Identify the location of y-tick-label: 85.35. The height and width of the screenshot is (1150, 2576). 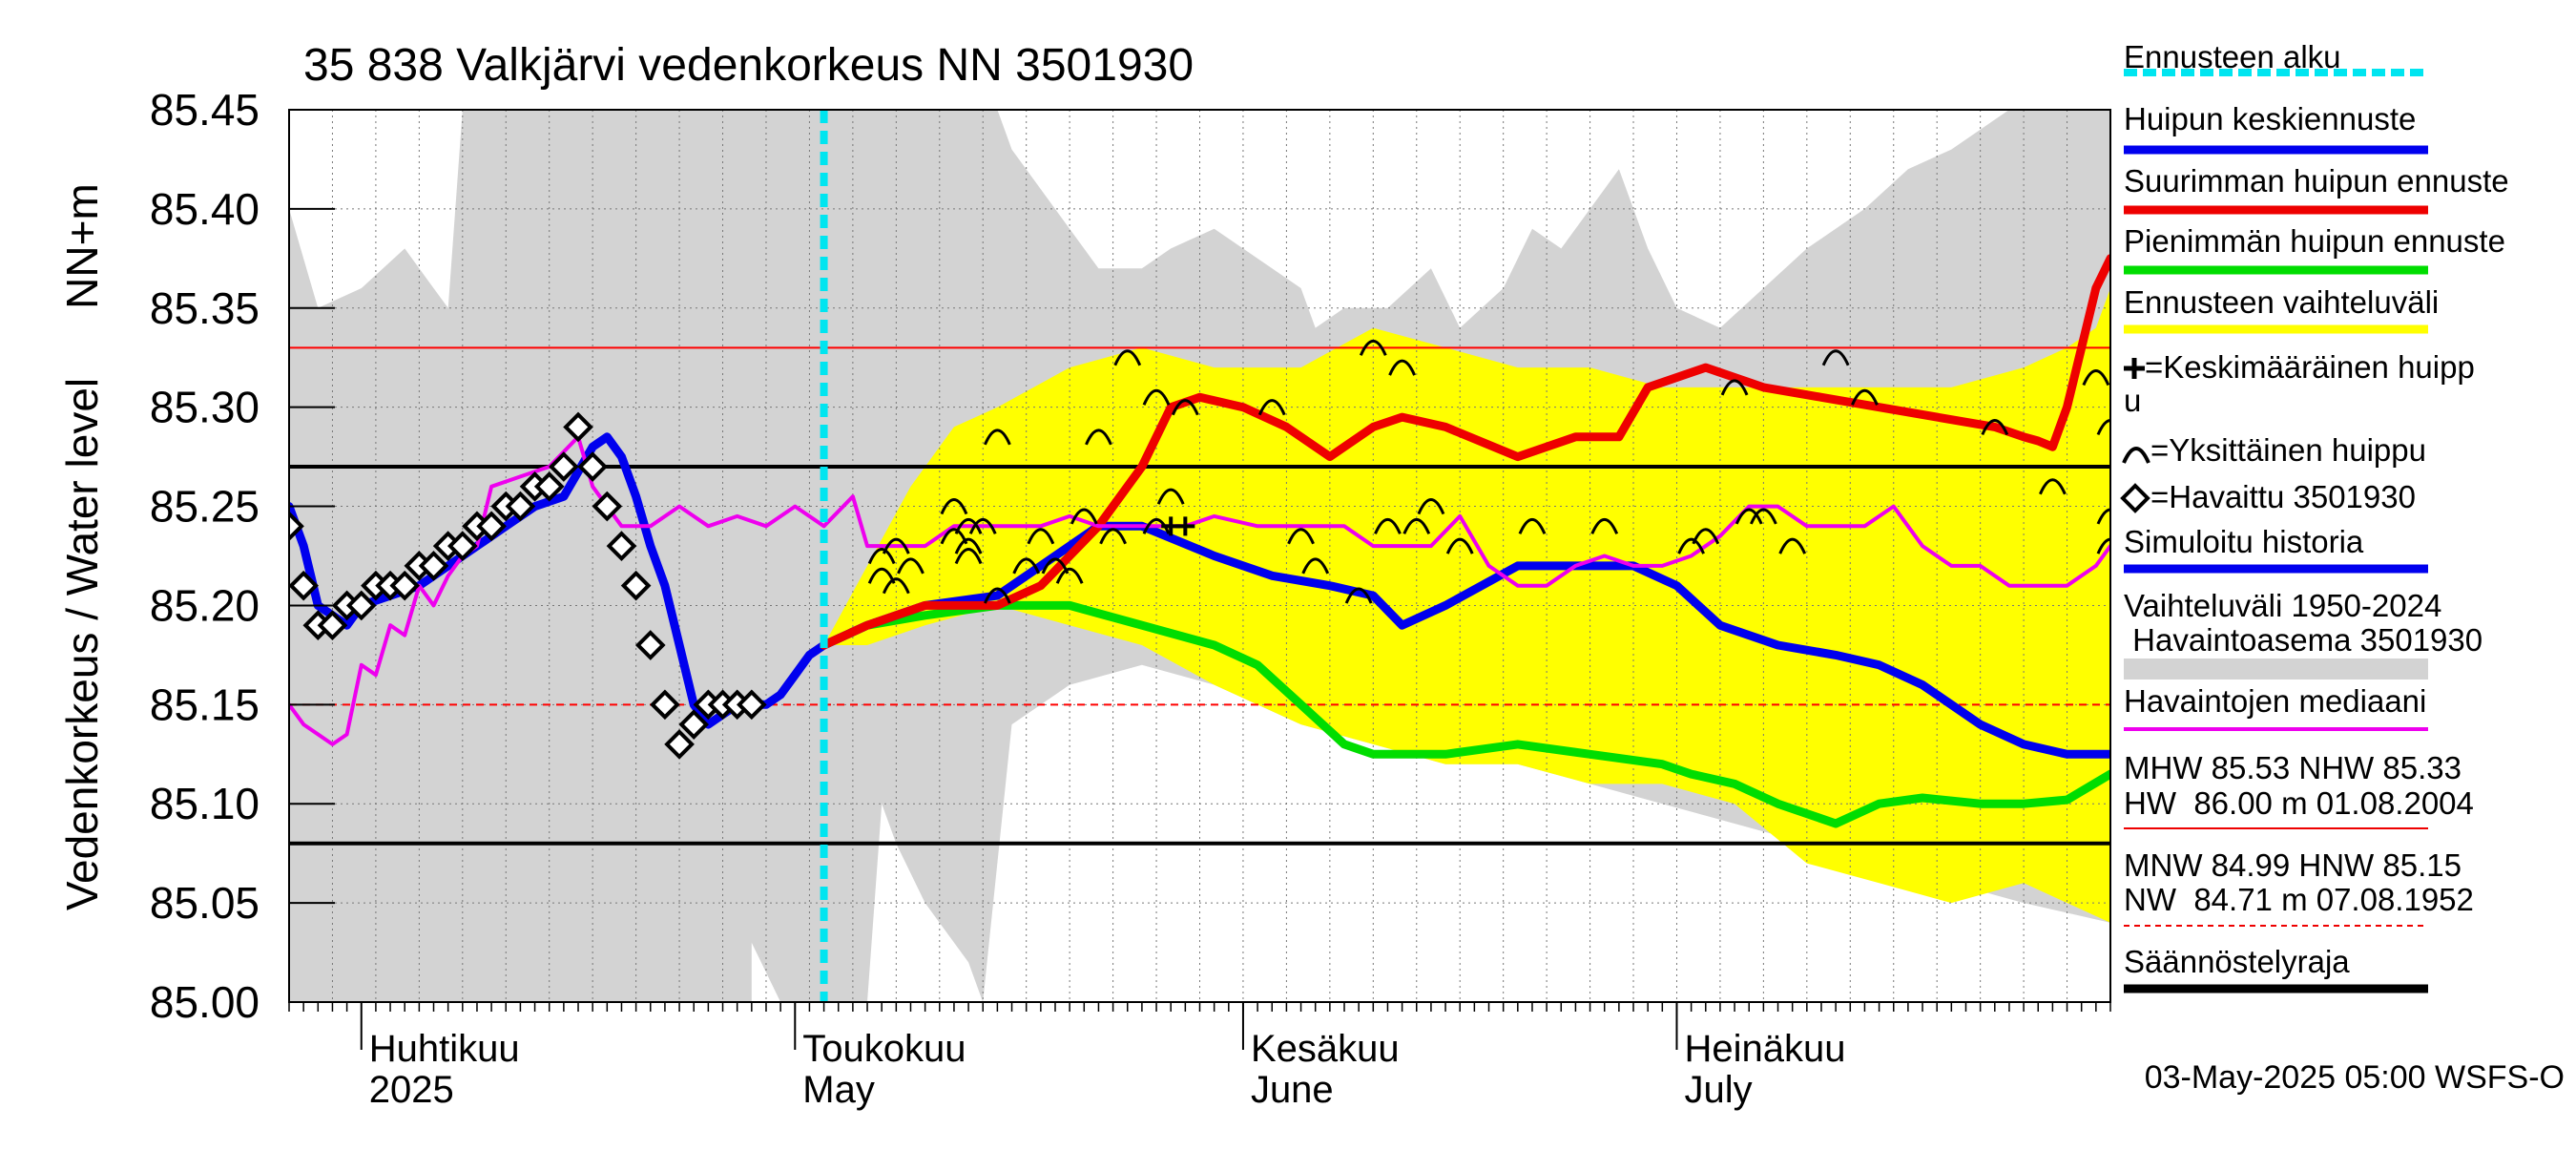
(205, 308).